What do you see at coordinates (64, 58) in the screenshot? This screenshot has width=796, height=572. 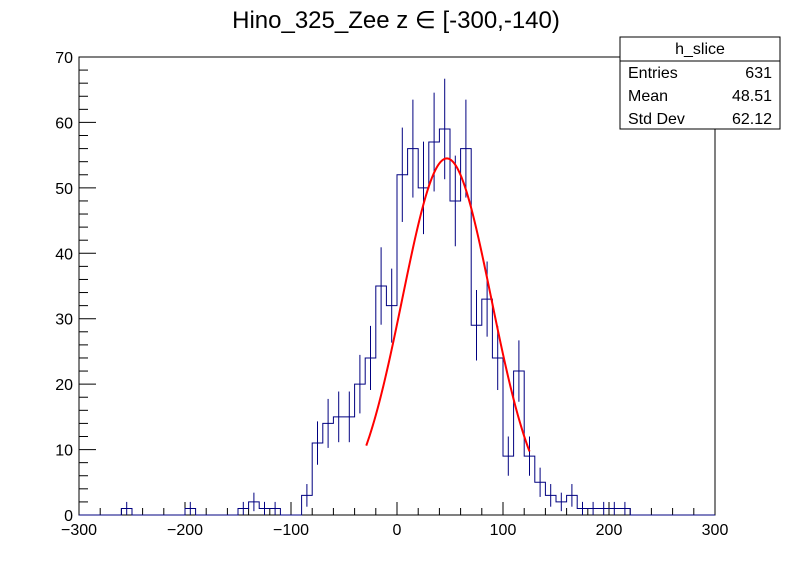 I see `y-tick-label: 70` at bounding box center [64, 58].